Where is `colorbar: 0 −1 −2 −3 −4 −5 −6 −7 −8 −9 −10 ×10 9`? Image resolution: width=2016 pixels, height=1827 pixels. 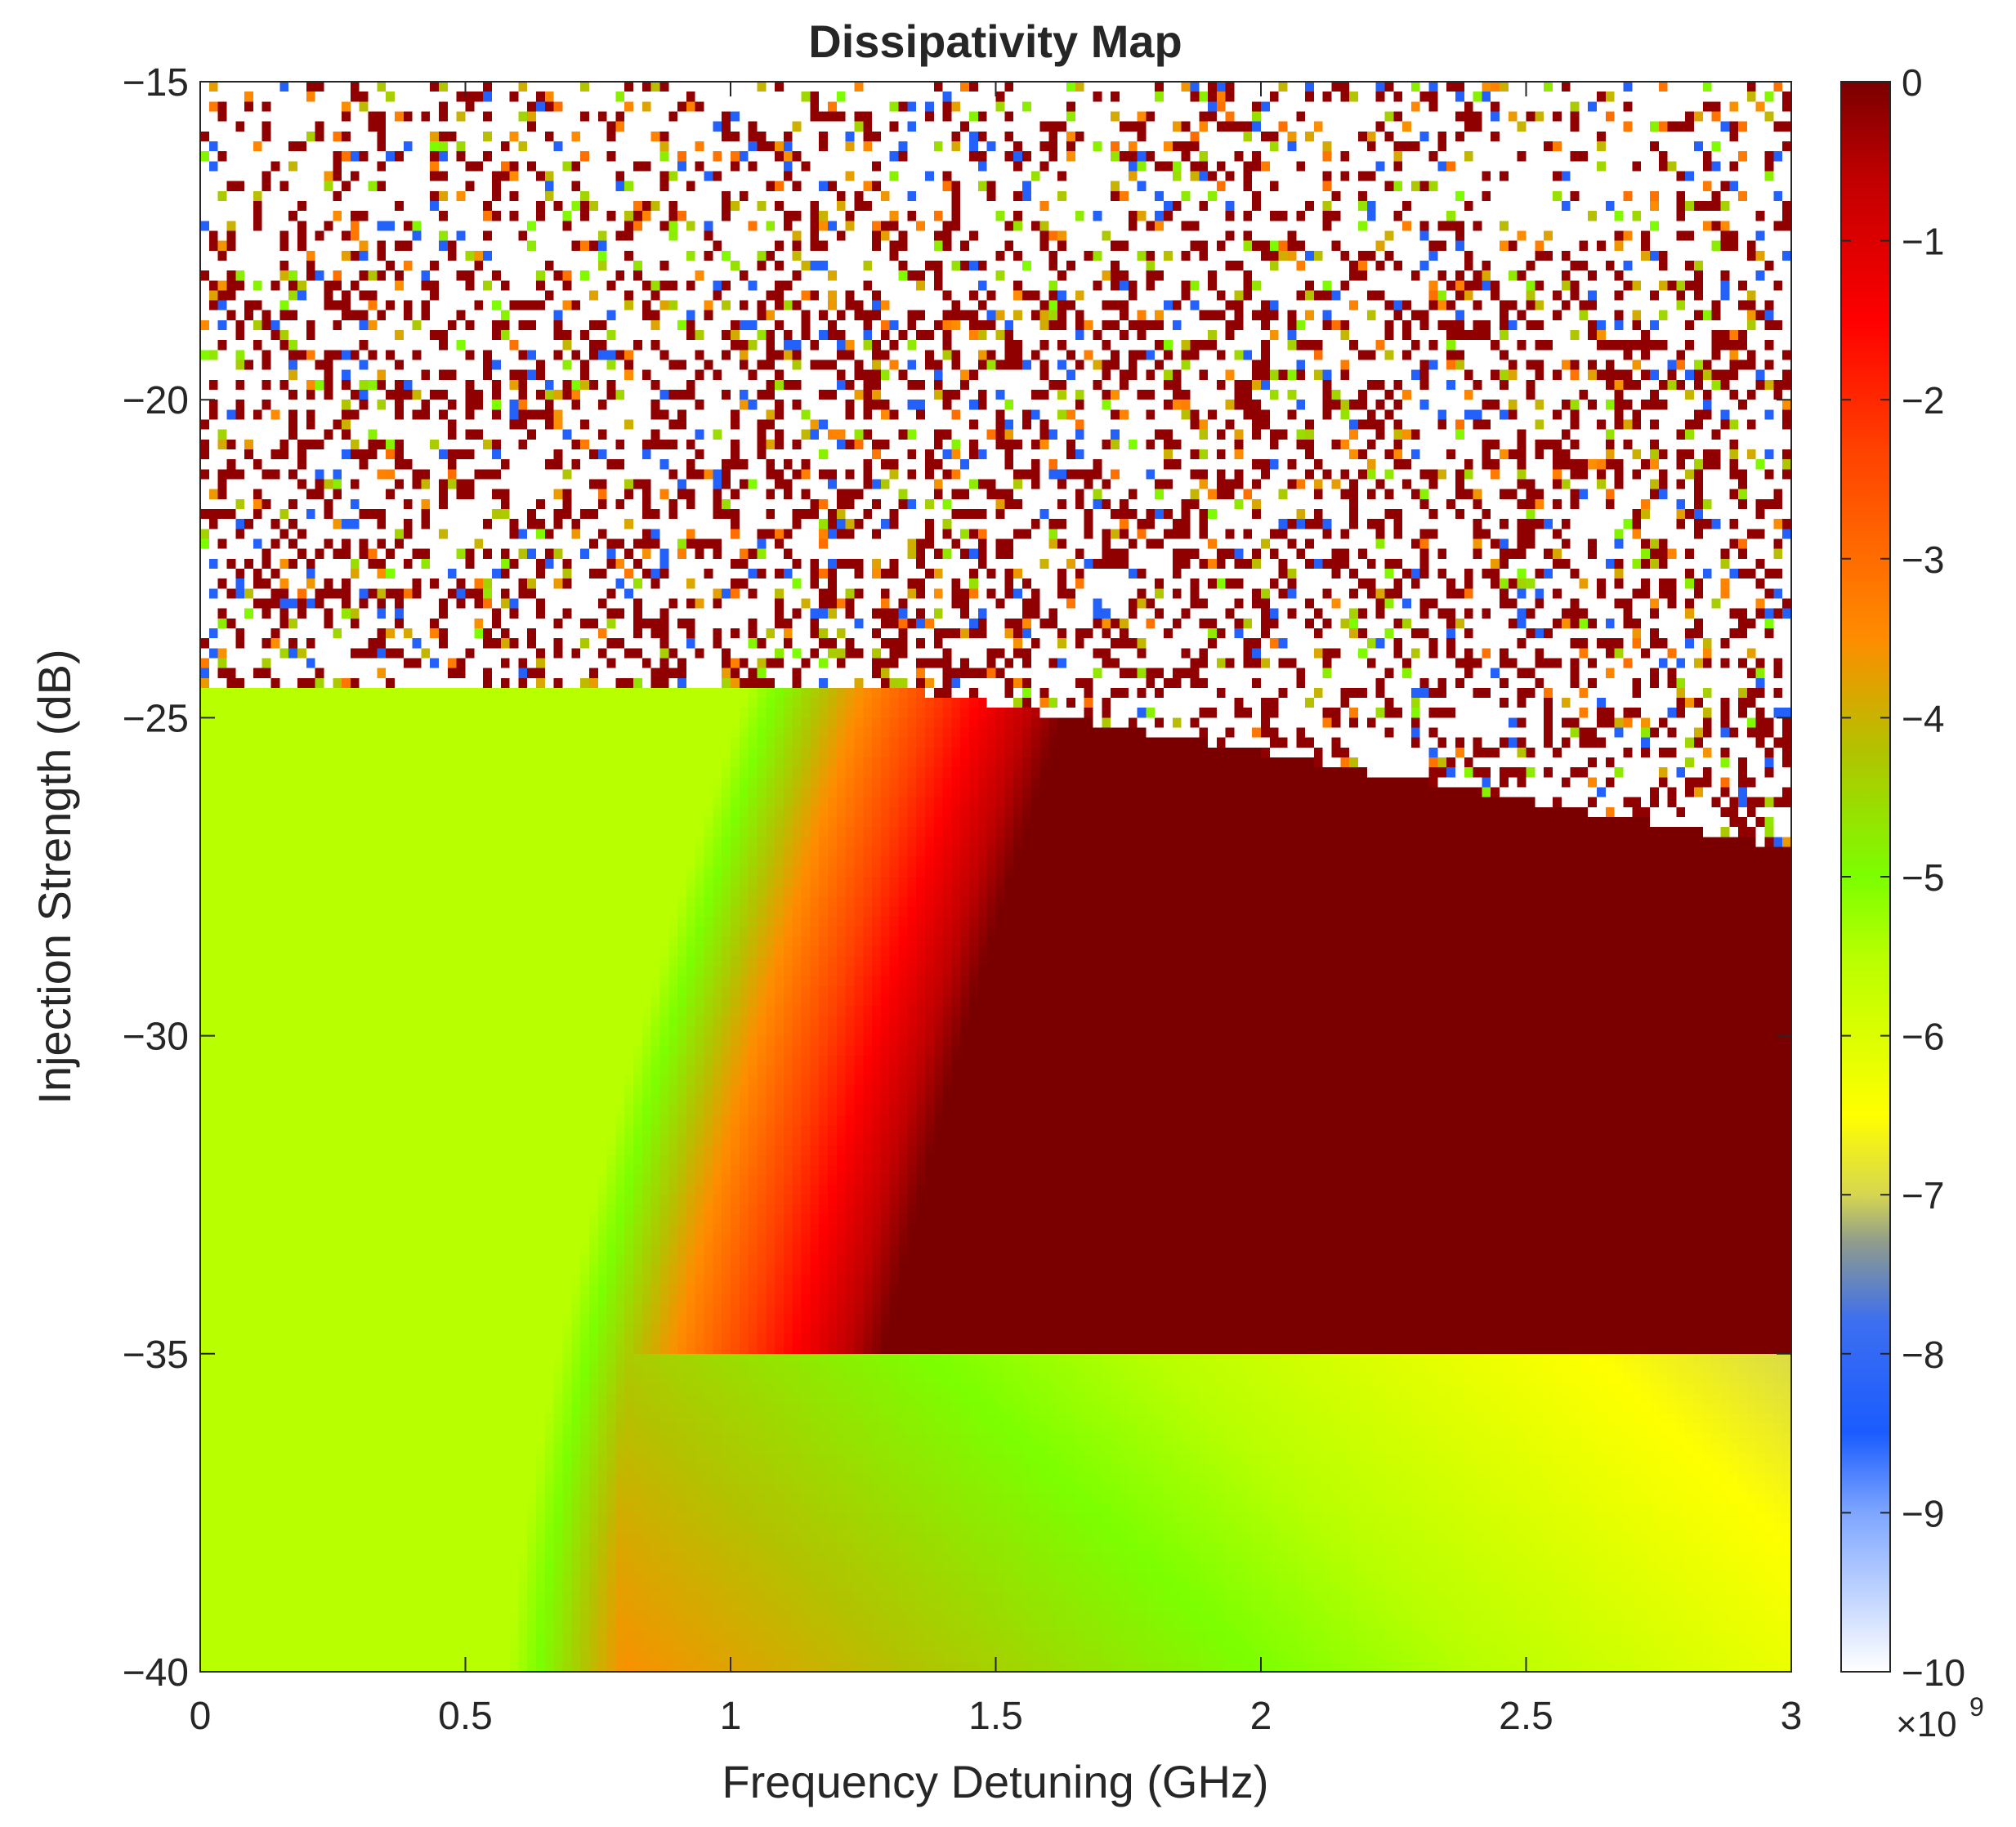
colorbar: 0 −1 −2 −3 −4 −5 −6 −7 −8 −9 −10 ×10 9 is located at coordinates (1912, 902).